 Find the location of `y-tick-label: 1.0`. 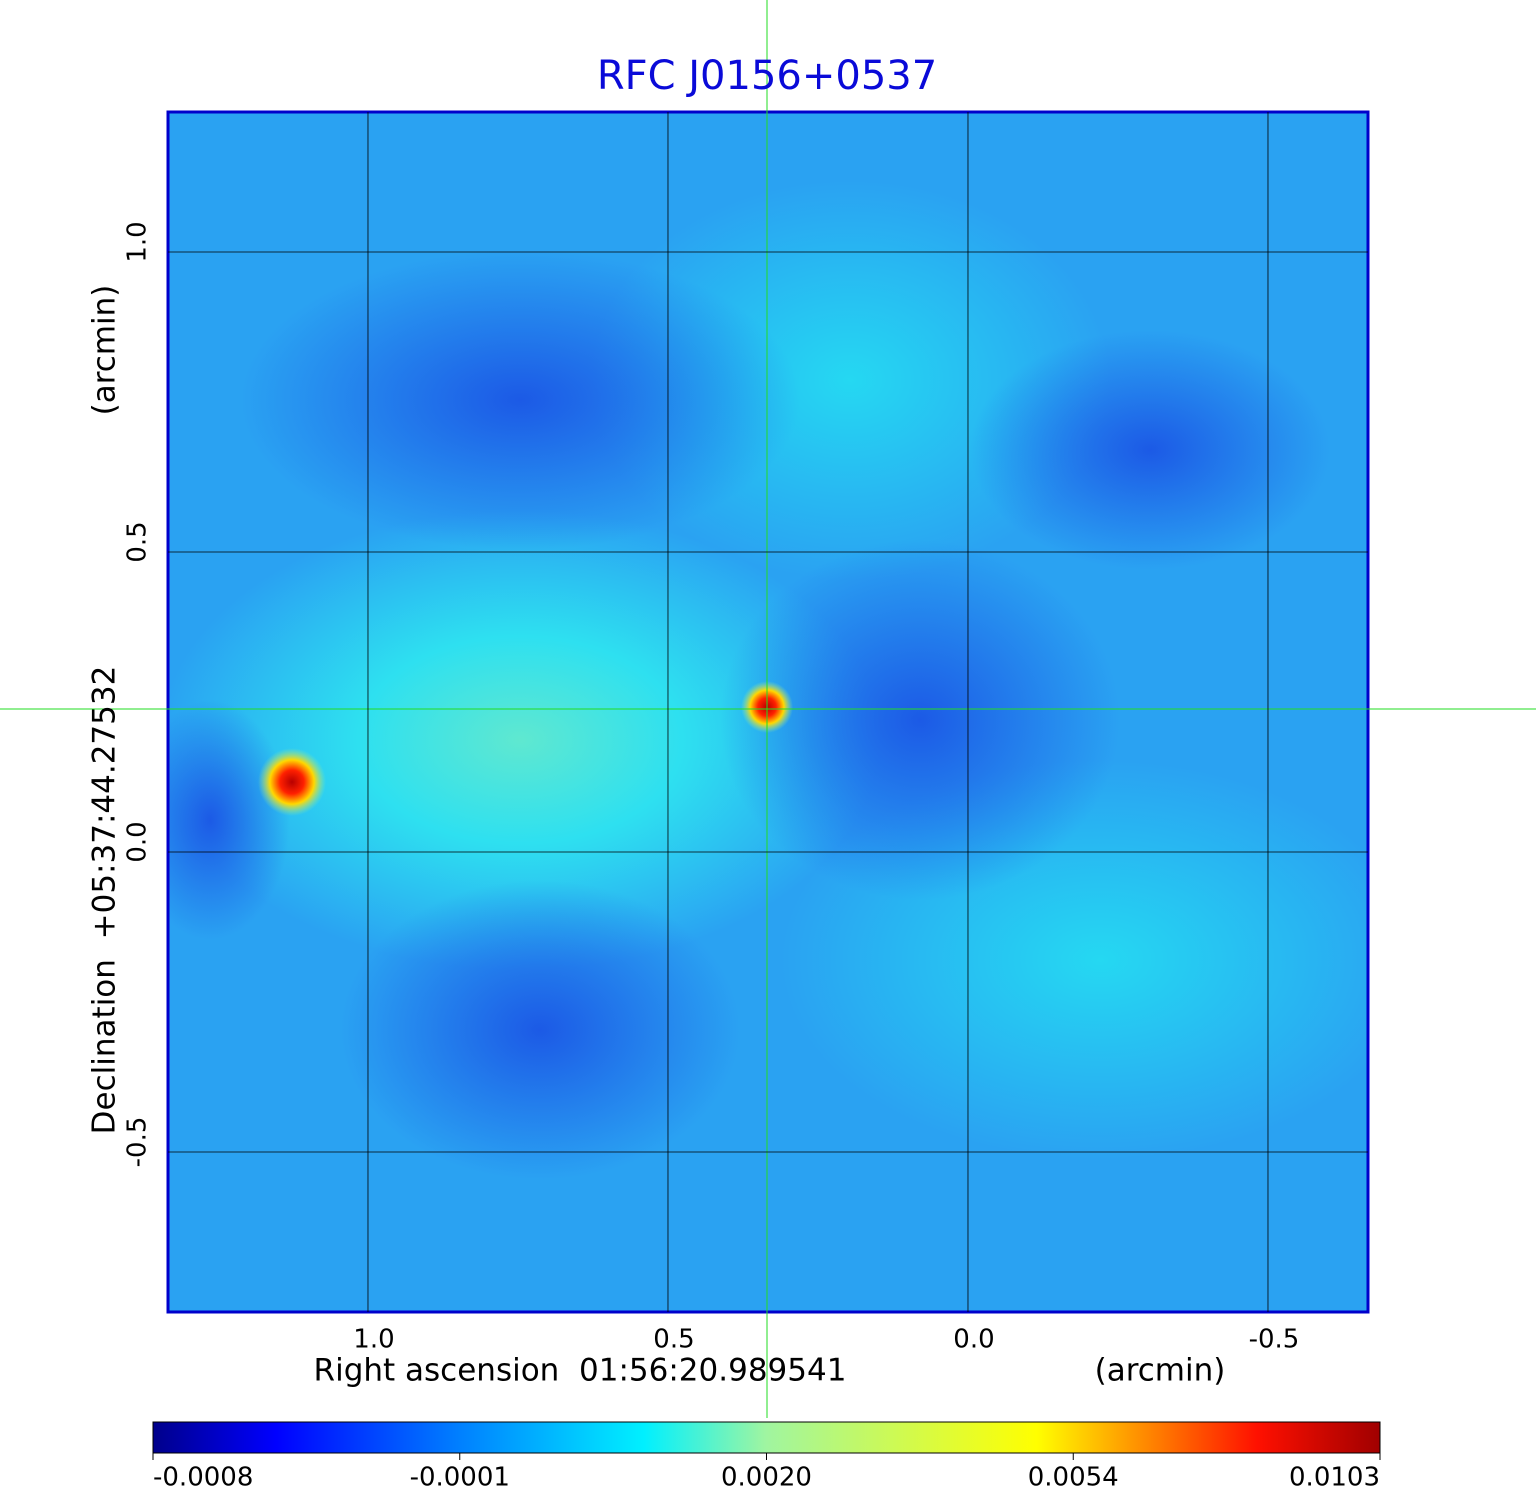

y-tick-label: 1.0 is located at coordinates (138, 241).